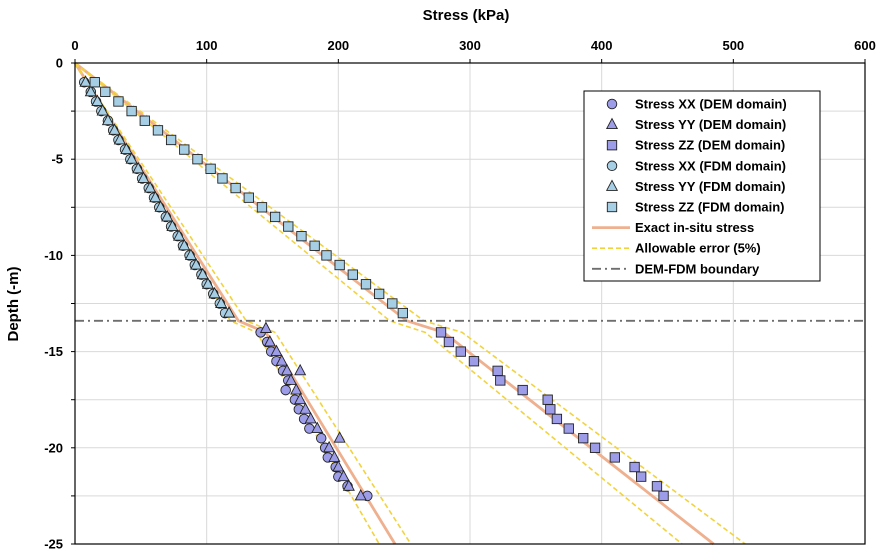 The image size is (882, 558). Describe the element at coordinates (53, 544) in the screenshot. I see `y-tick-label: -25` at that location.